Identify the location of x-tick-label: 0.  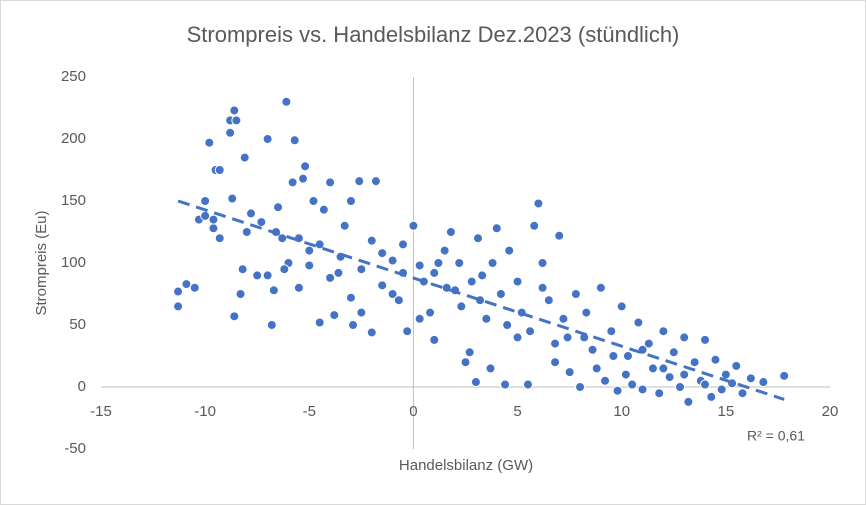
(413, 411).